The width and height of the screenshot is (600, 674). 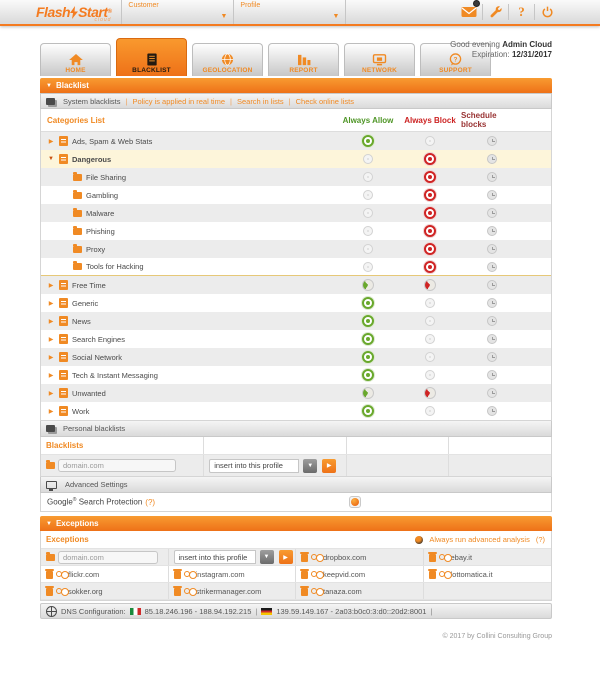 What do you see at coordinates (329, 465) in the screenshot?
I see `blacklist-insert-button: ▶` at bounding box center [329, 465].